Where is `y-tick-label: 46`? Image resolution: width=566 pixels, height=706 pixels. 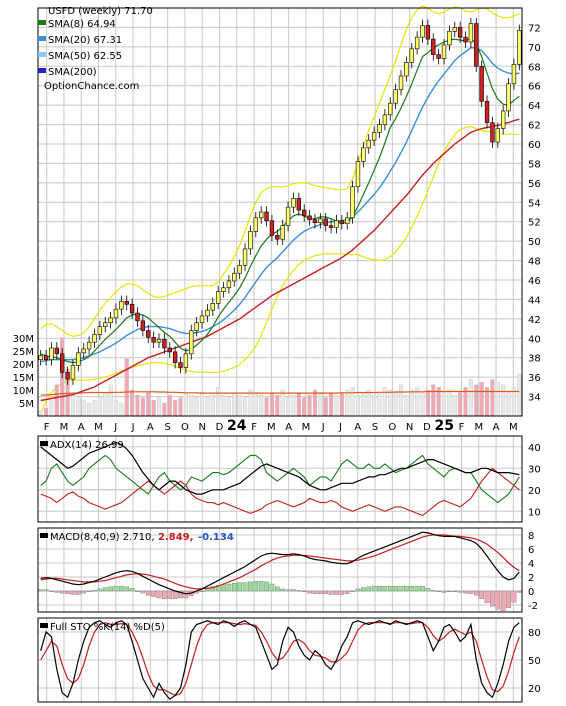
y-tick-label: 46 is located at coordinates (534, 281).